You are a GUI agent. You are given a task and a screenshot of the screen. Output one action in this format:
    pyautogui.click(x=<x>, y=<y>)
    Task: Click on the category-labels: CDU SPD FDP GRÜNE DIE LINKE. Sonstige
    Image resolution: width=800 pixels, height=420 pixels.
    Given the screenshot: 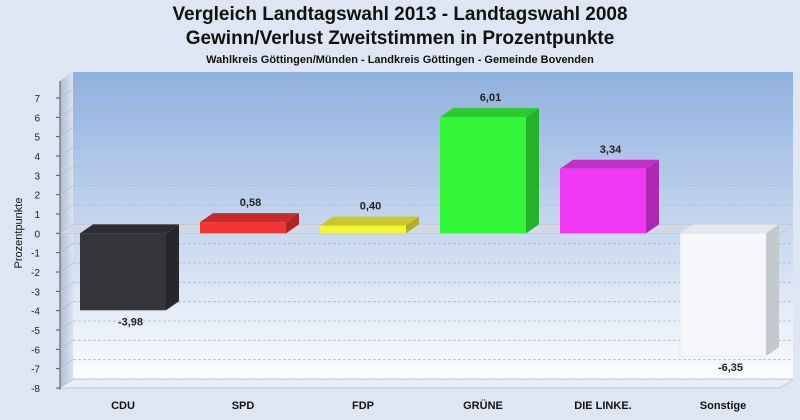 What is the action you would take?
    pyautogui.click(x=428, y=405)
    